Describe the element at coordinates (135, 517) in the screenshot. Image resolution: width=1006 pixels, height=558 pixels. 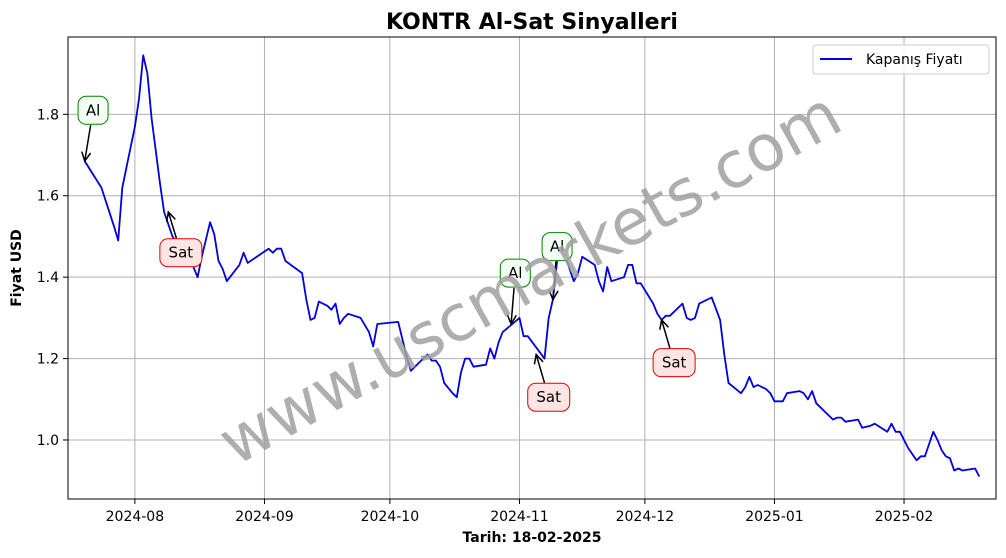
I see `x-tick-label: 2024-08` at that location.